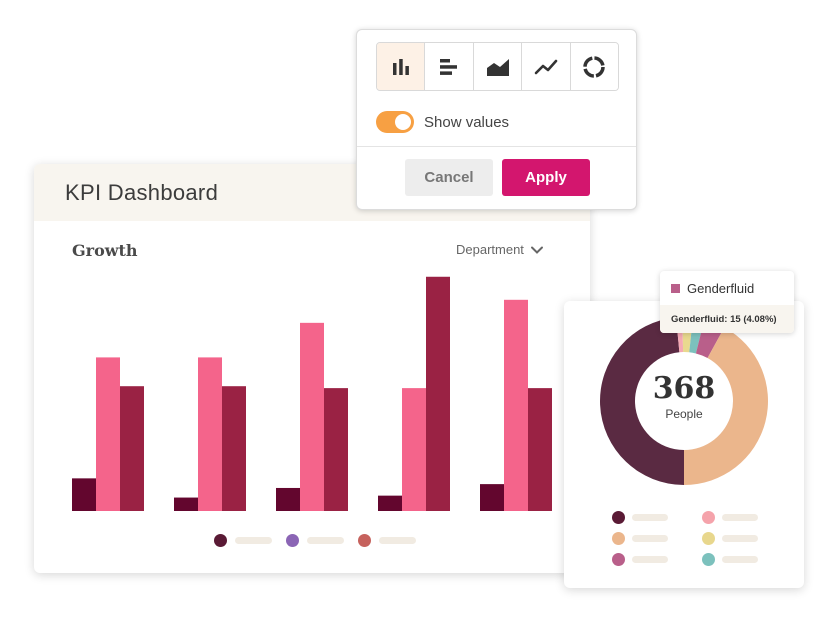 The image size is (840, 641). I want to click on horizontal-bar-icon, so click(449, 66).